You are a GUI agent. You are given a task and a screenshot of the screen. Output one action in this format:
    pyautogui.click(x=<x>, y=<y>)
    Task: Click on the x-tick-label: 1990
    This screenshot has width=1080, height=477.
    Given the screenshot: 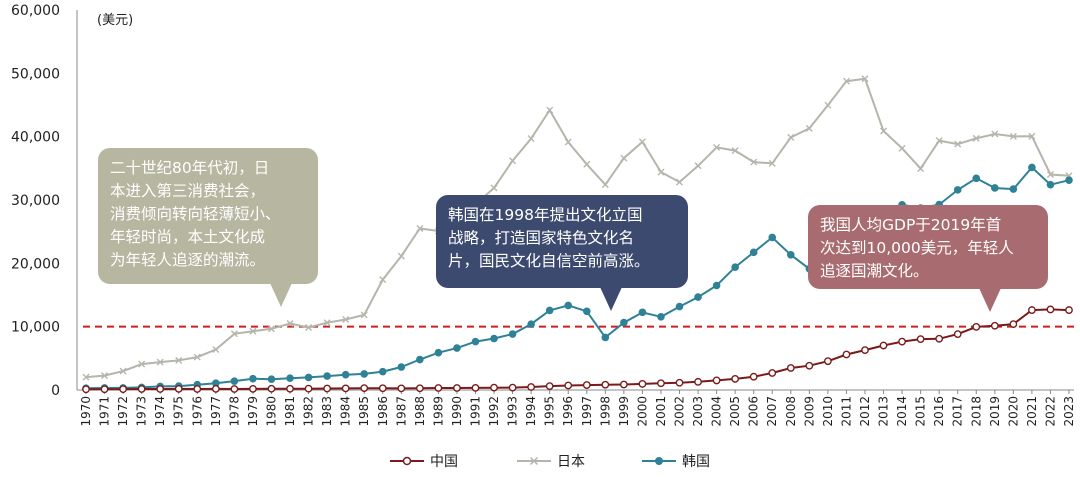 What is the action you would take?
    pyautogui.click(x=457, y=411)
    